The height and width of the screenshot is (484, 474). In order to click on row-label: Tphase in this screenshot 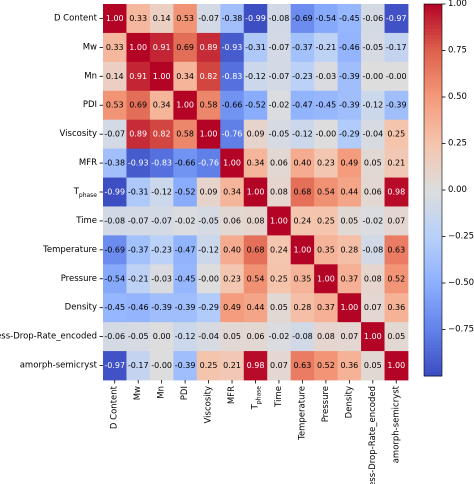, I will do `click(85, 193)`.